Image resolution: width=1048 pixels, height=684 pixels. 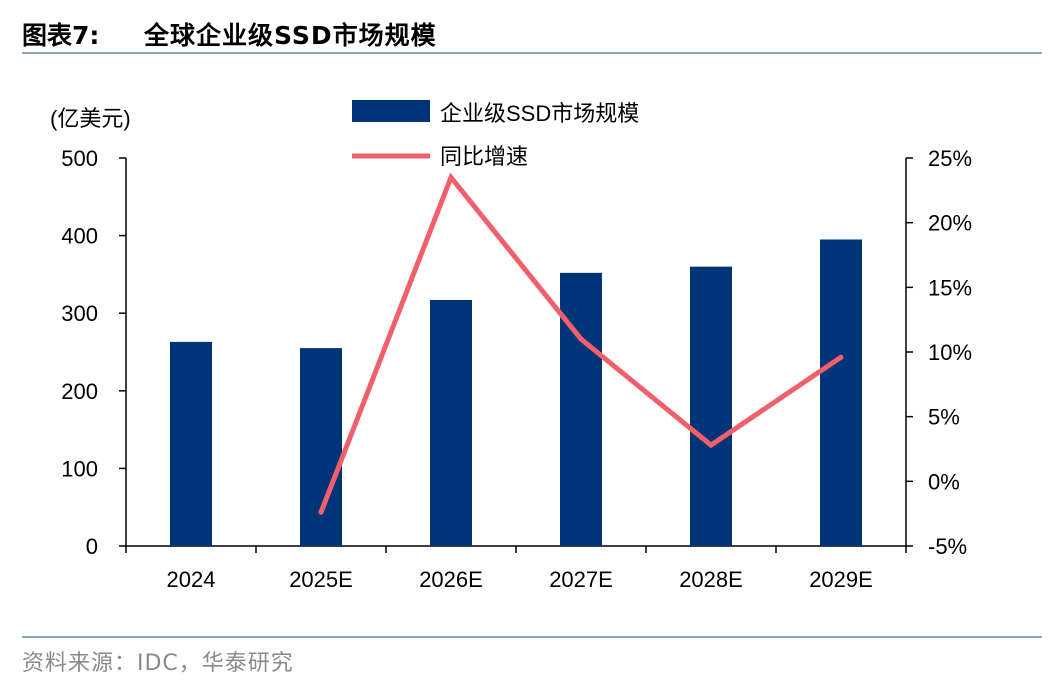 What do you see at coordinates (532, 53) in the screenshot?
I see `top-rule` at bounding box center [532, 53].